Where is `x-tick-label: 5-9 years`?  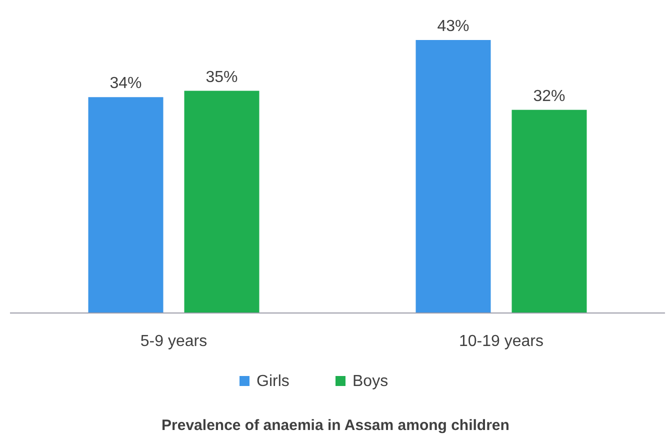 x-tick-label: 5-9 years is located at coordinates (174, 341).